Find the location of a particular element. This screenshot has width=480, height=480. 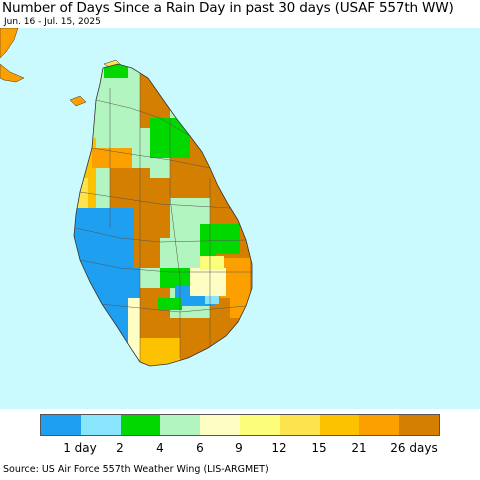

india-coast is located at coordinates (12, 73).